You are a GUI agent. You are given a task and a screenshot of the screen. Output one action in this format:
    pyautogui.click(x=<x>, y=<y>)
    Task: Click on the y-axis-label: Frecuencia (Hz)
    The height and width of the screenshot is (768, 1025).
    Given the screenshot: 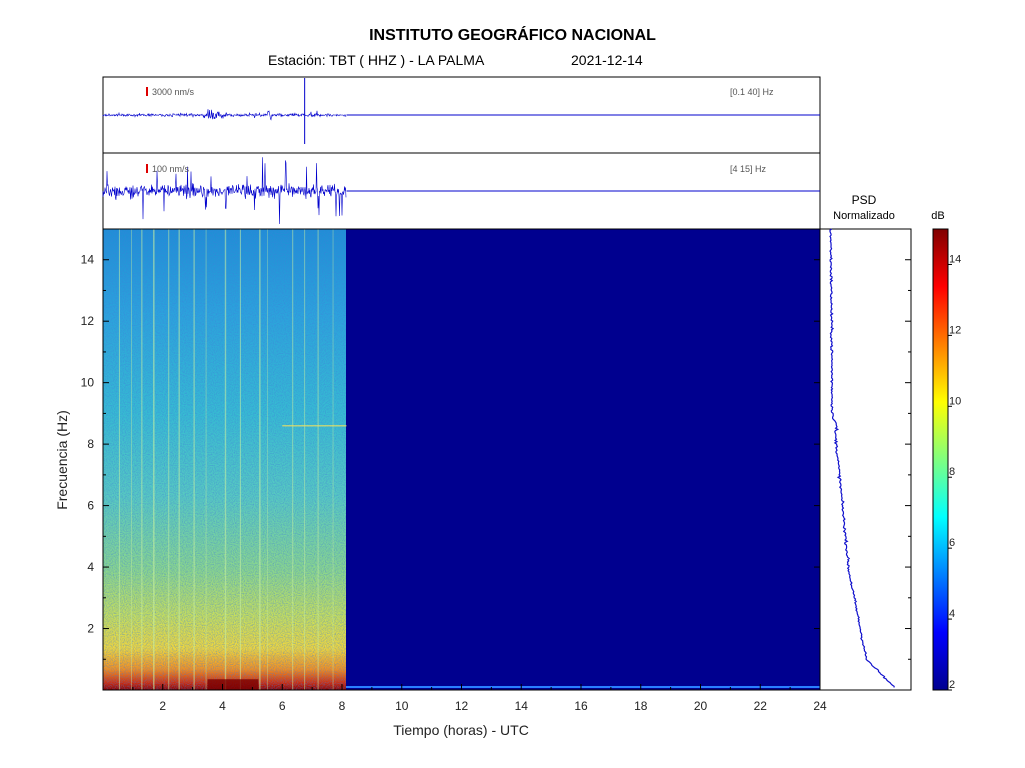 What is the action you would take?
    pyautogui.click(x=62, y=460)
    